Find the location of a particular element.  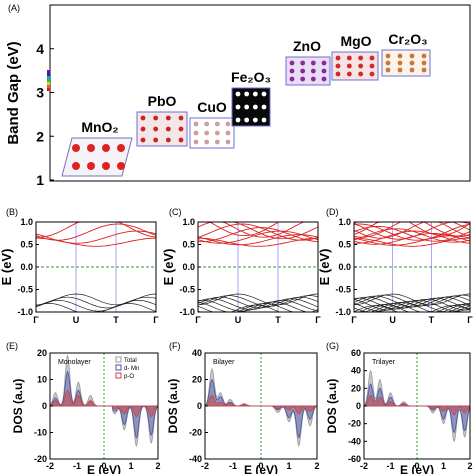

bandgap-point: MnO₂ is located at coordinates (97, 148).